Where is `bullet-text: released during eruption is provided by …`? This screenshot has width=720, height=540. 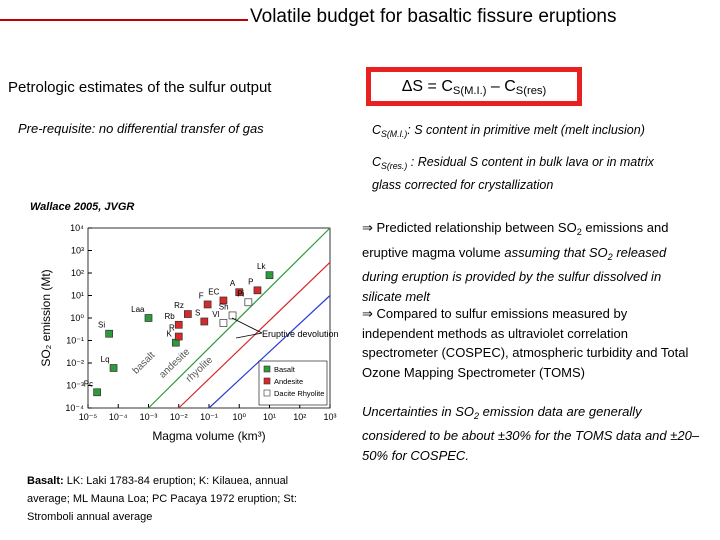
bullet-text: released during eruption is provided by … is located at coordinates (514, 274).